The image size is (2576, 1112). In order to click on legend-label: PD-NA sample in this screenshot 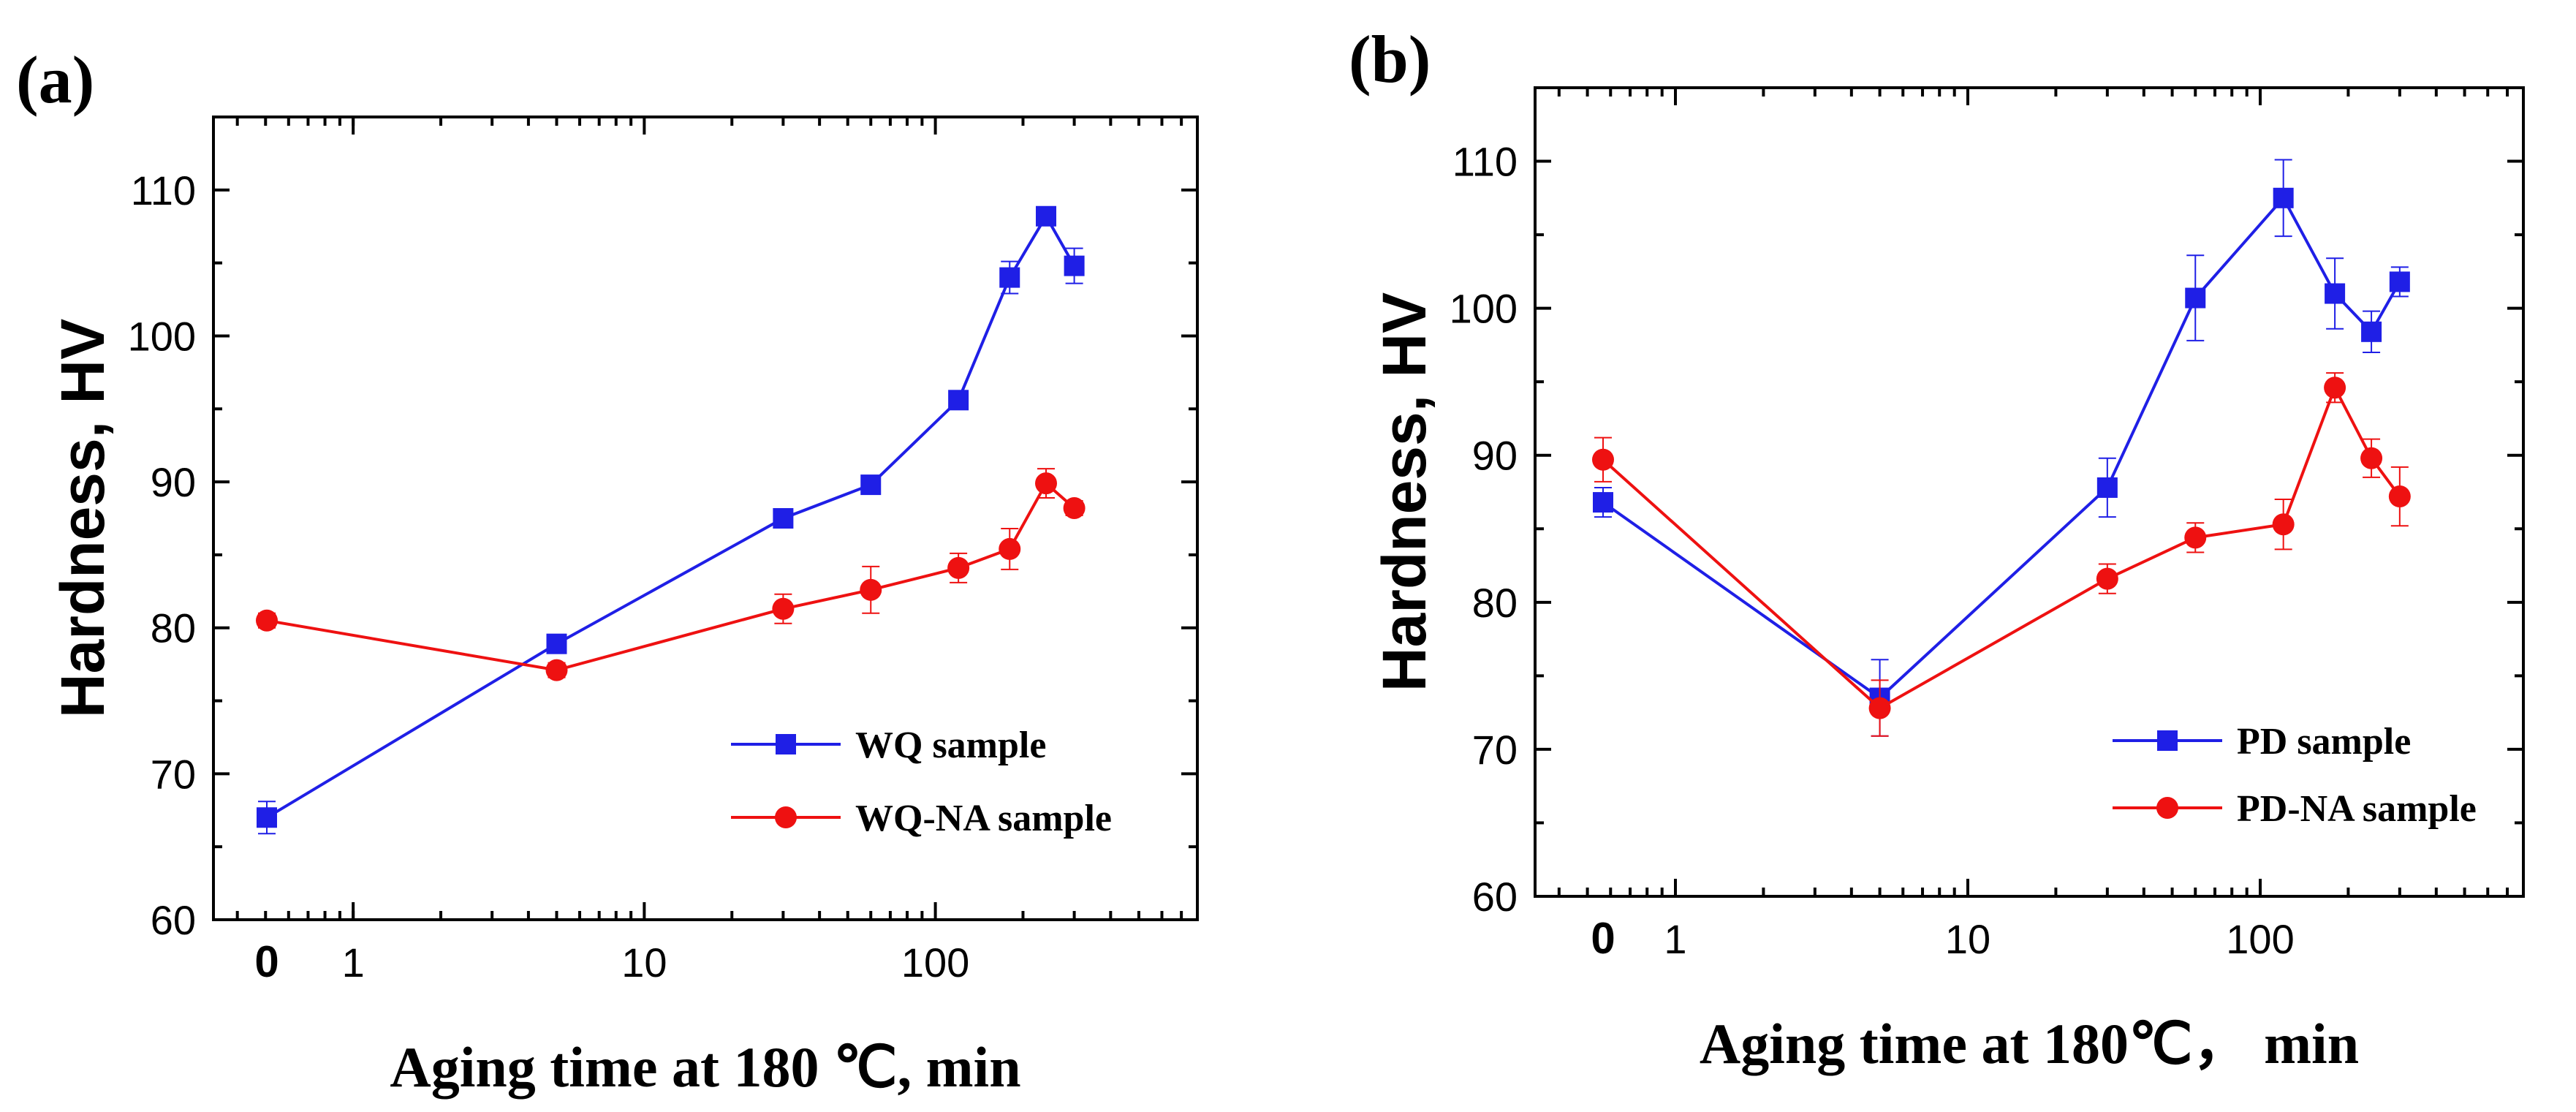, I will do `click(2357, 809)`.